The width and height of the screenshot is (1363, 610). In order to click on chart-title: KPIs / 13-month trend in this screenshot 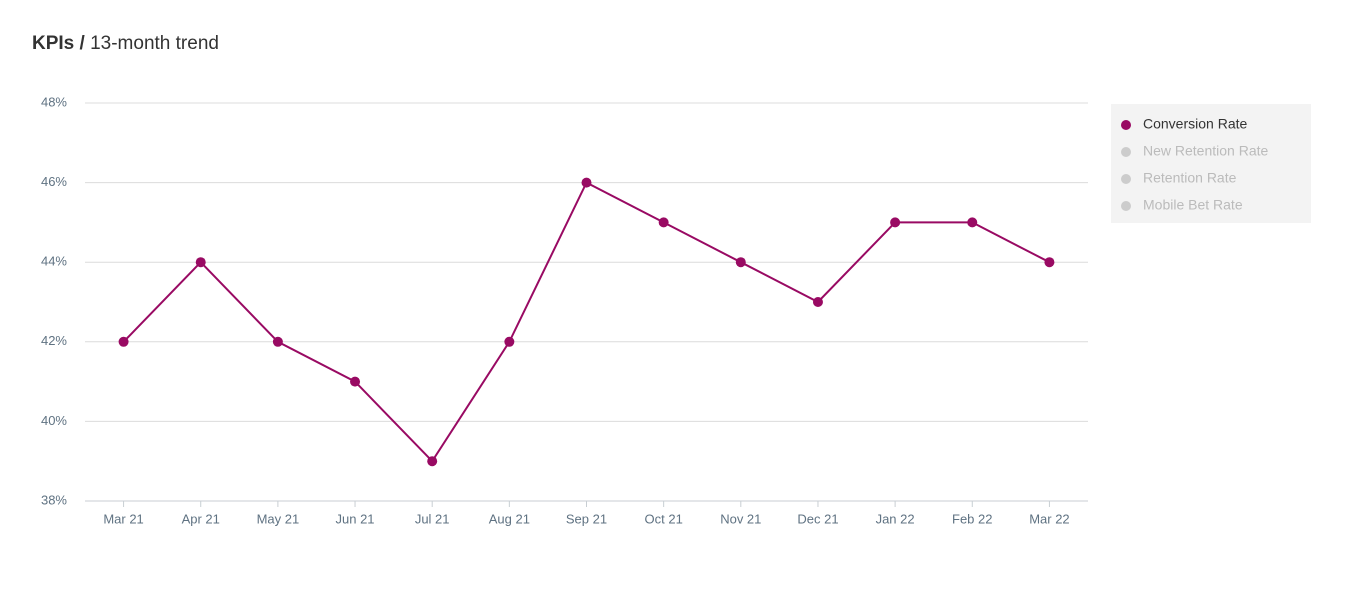, I will do `click(125, 43)`.